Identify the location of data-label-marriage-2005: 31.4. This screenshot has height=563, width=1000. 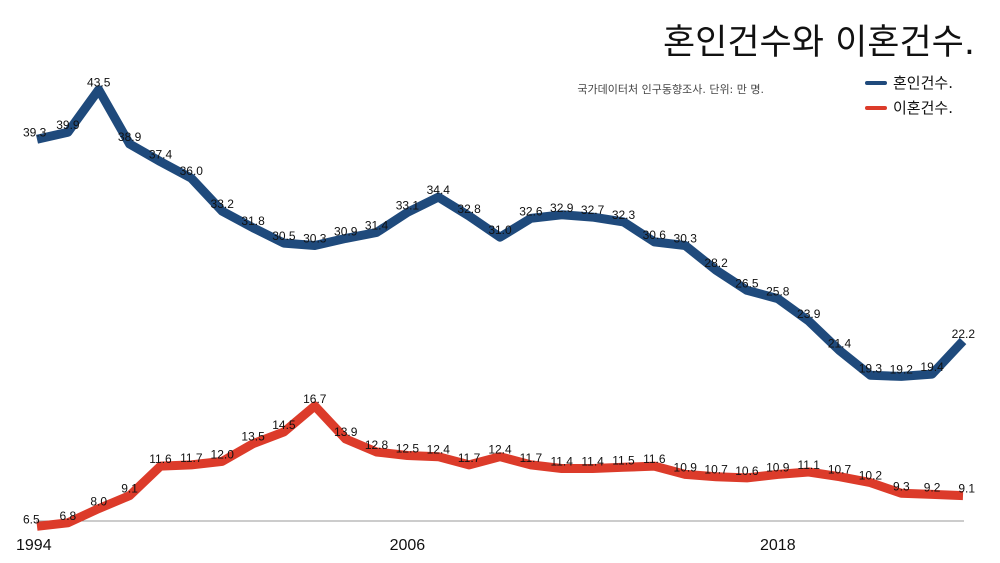
(377, 226).